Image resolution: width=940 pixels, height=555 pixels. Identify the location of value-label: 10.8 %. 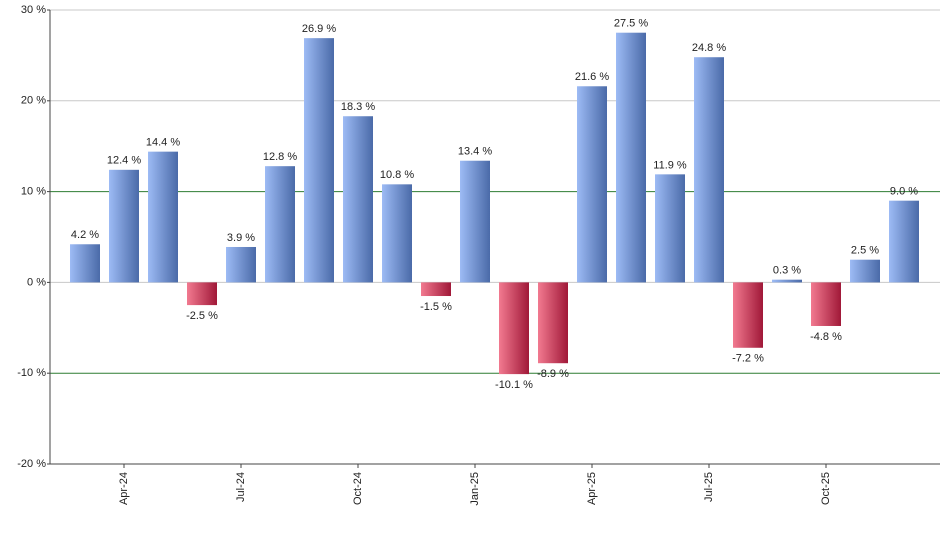
(397, 175).